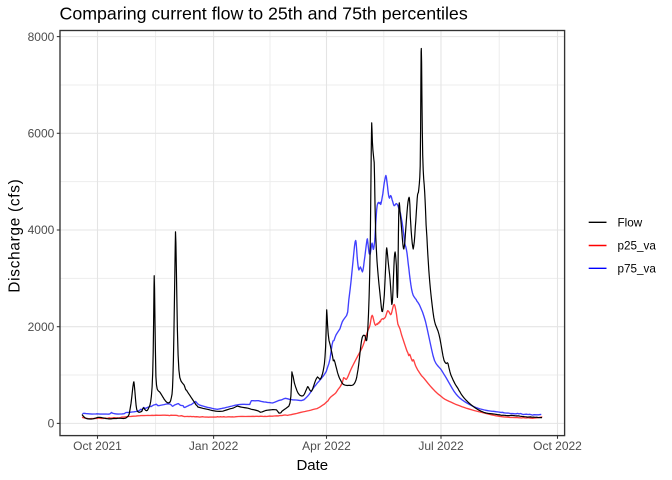 The width and height of the screenshot is (672, 480). I want to click on svg-text: Flow, so click(630, 223).